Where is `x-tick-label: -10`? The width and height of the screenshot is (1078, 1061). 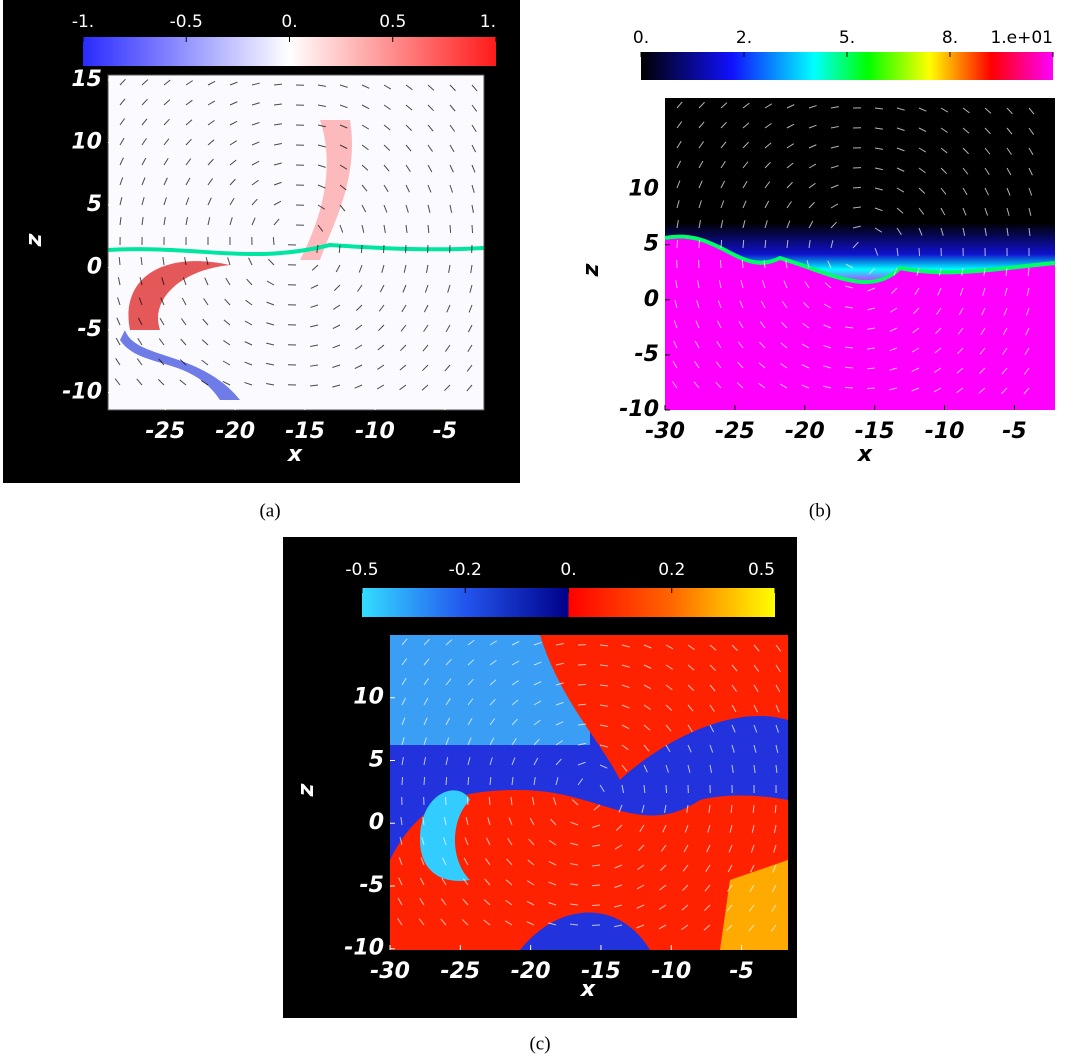
x-tick-label: -10 is located at coordinates (375, 431).